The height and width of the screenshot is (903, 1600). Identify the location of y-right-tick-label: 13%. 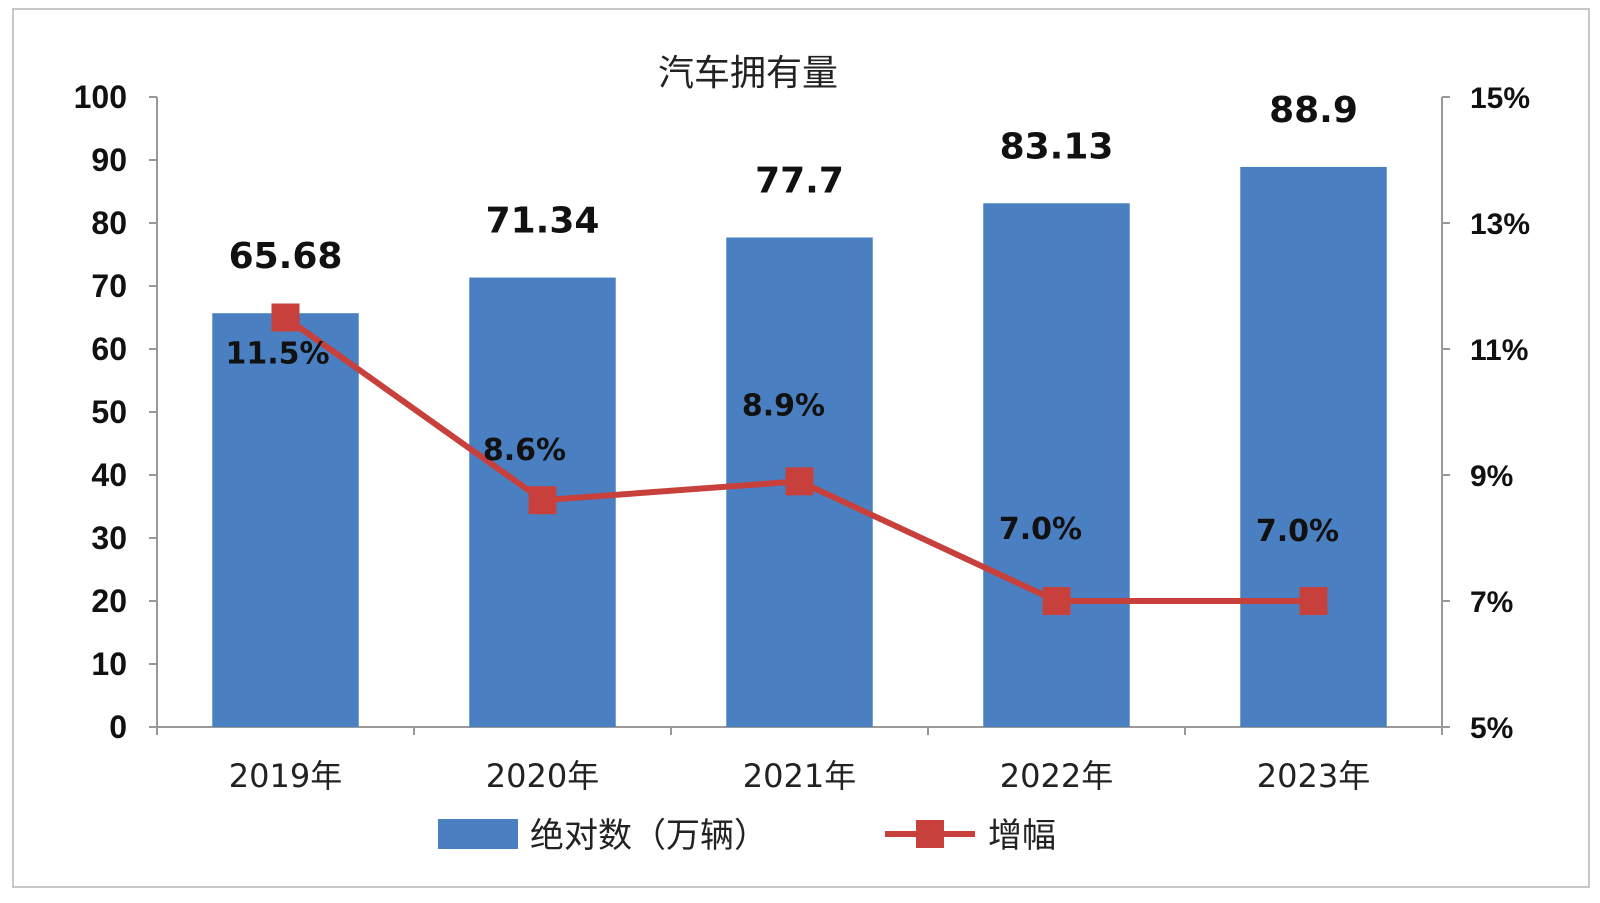
(1500, 224).